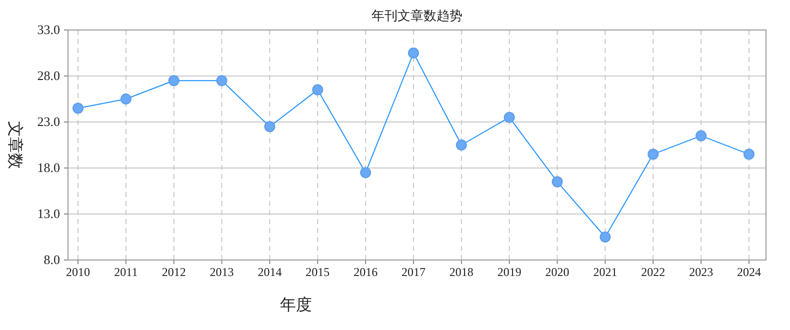  Describe the element at coordinates (48, 75) in the screenshot. I see `y-tick-label: 28.0` at that location.